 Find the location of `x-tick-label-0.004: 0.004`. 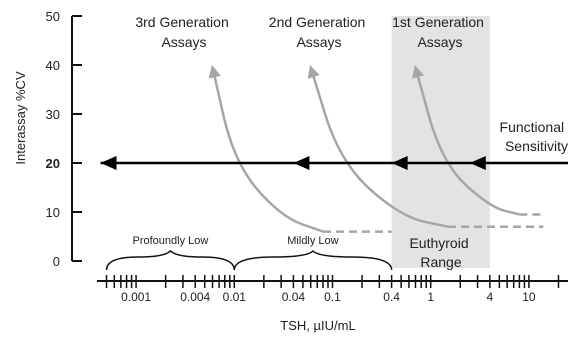

x-tick-label-0.004: 0.004 is located at coordinates (195, 297).